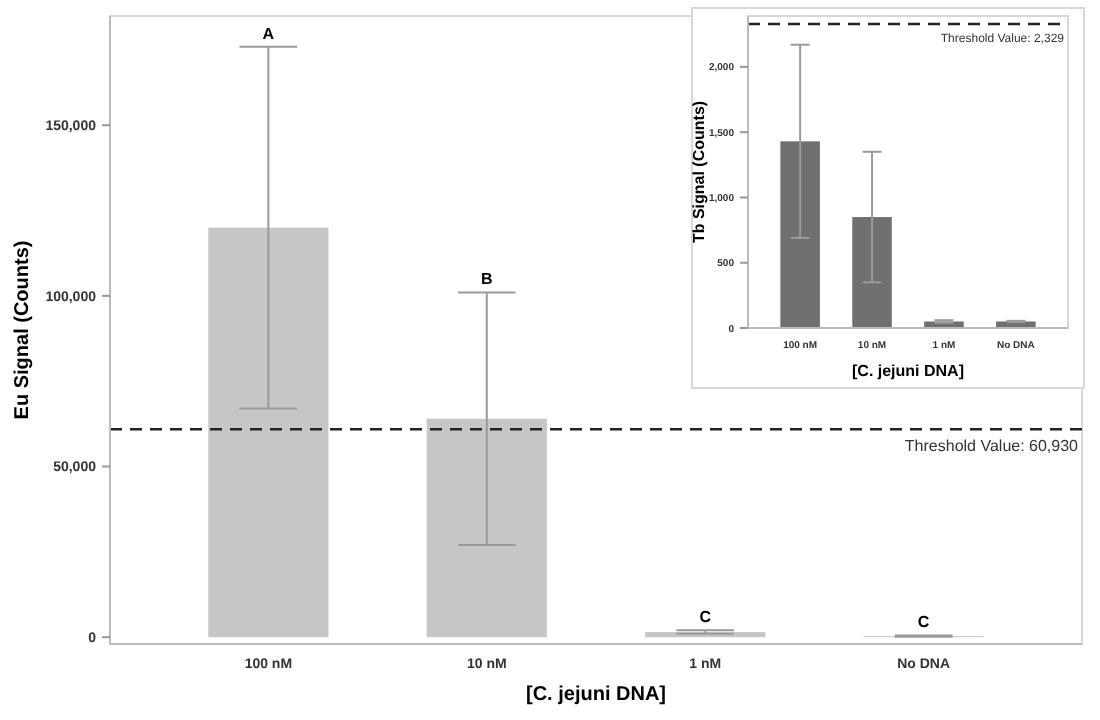  Describe the element at coordinates (992, 446) in the screenshot. I see `ref-line-label: Threshold Value: 60,930` at that location.